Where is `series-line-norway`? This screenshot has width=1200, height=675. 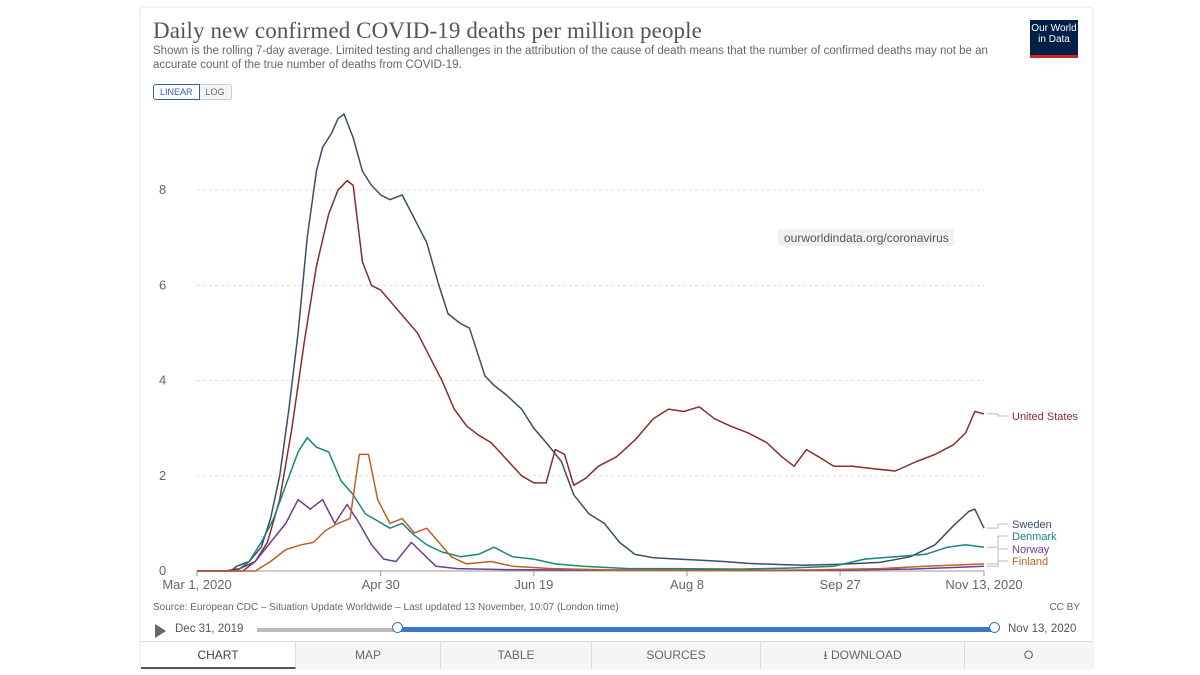
series-line-norway is located at coordinates (591, 535).